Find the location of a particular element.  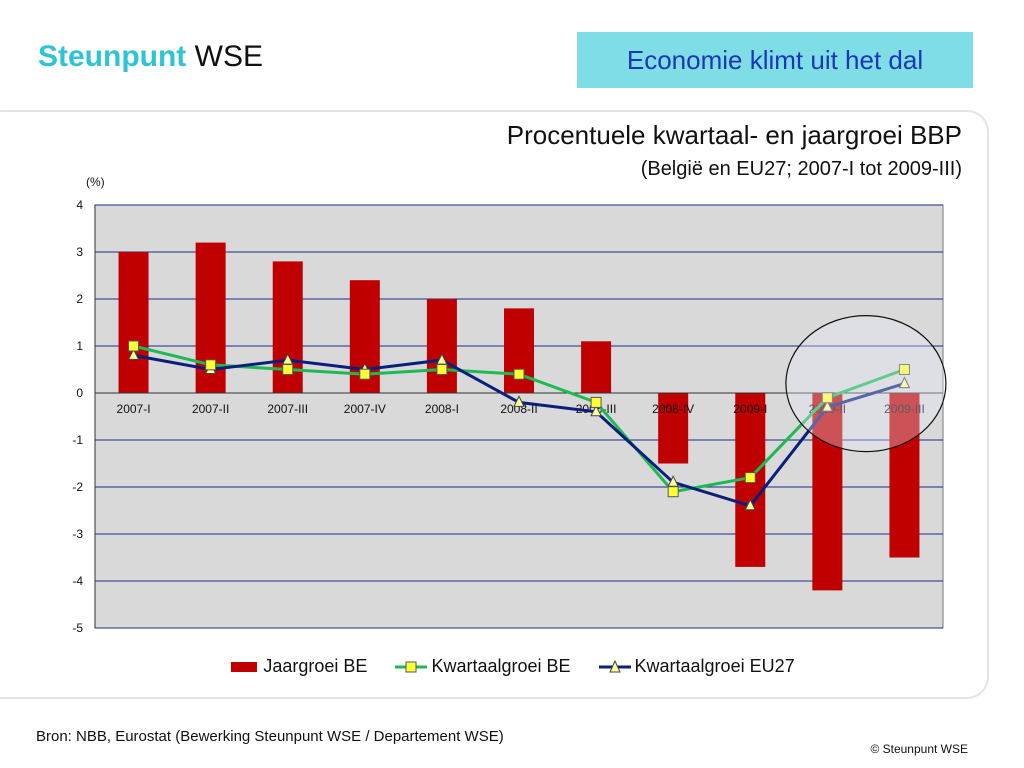

y-tick-label: -2 is located at coordinates (77, 487).